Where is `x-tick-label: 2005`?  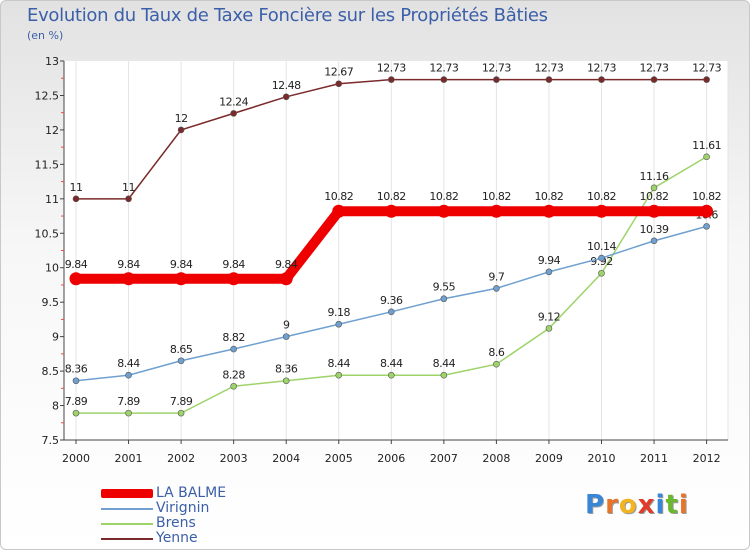 x-tick-label: 2005 is located at coordinates (339, 458).